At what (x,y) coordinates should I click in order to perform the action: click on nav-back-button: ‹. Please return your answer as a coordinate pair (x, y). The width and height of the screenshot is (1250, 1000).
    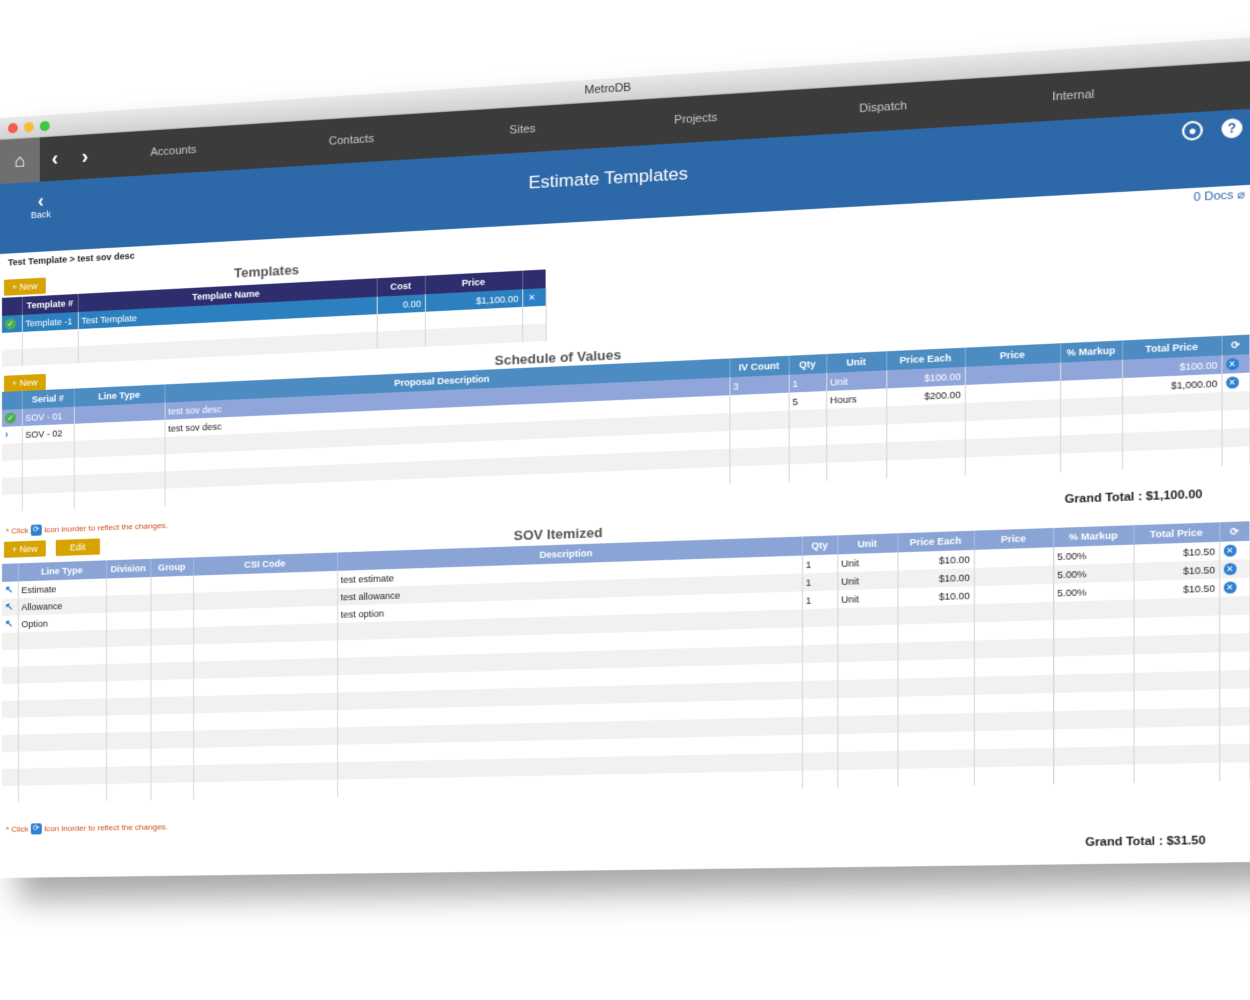
    Looking at the image, I should click on (55, 159).